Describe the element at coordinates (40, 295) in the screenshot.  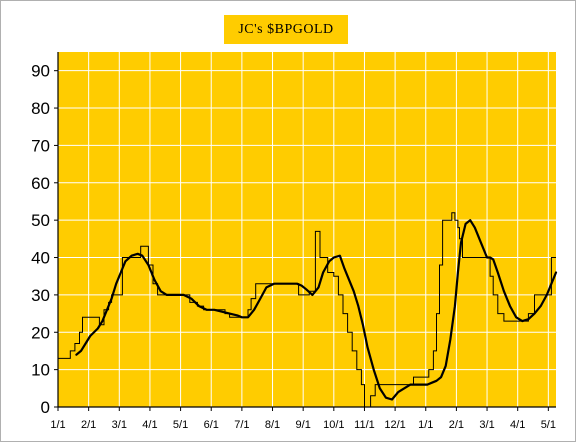
I see `y-tick-label: 30` at that location.